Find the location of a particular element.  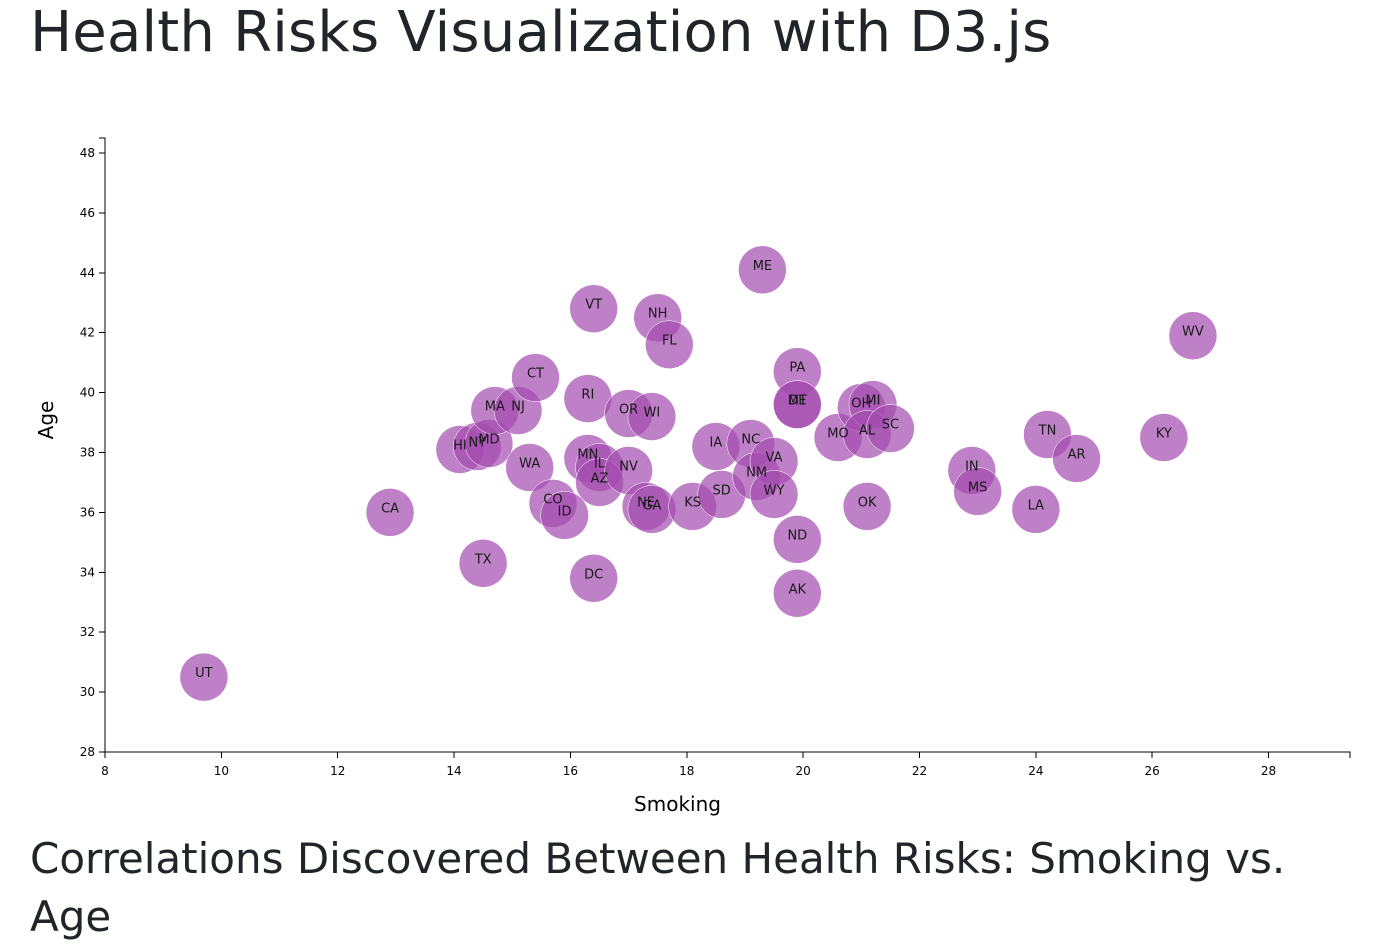

data-point-label: MN is located at coordinates (587, 454).